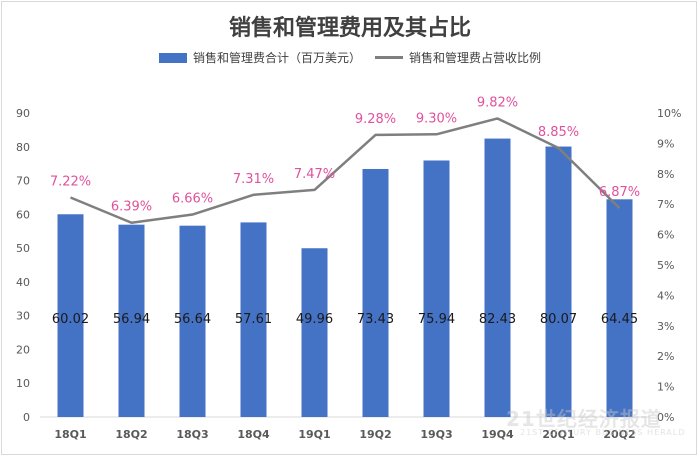 This screenshot has height=458, width=700. I want to click on y-left-tick-label: 70, so click(23, 181).